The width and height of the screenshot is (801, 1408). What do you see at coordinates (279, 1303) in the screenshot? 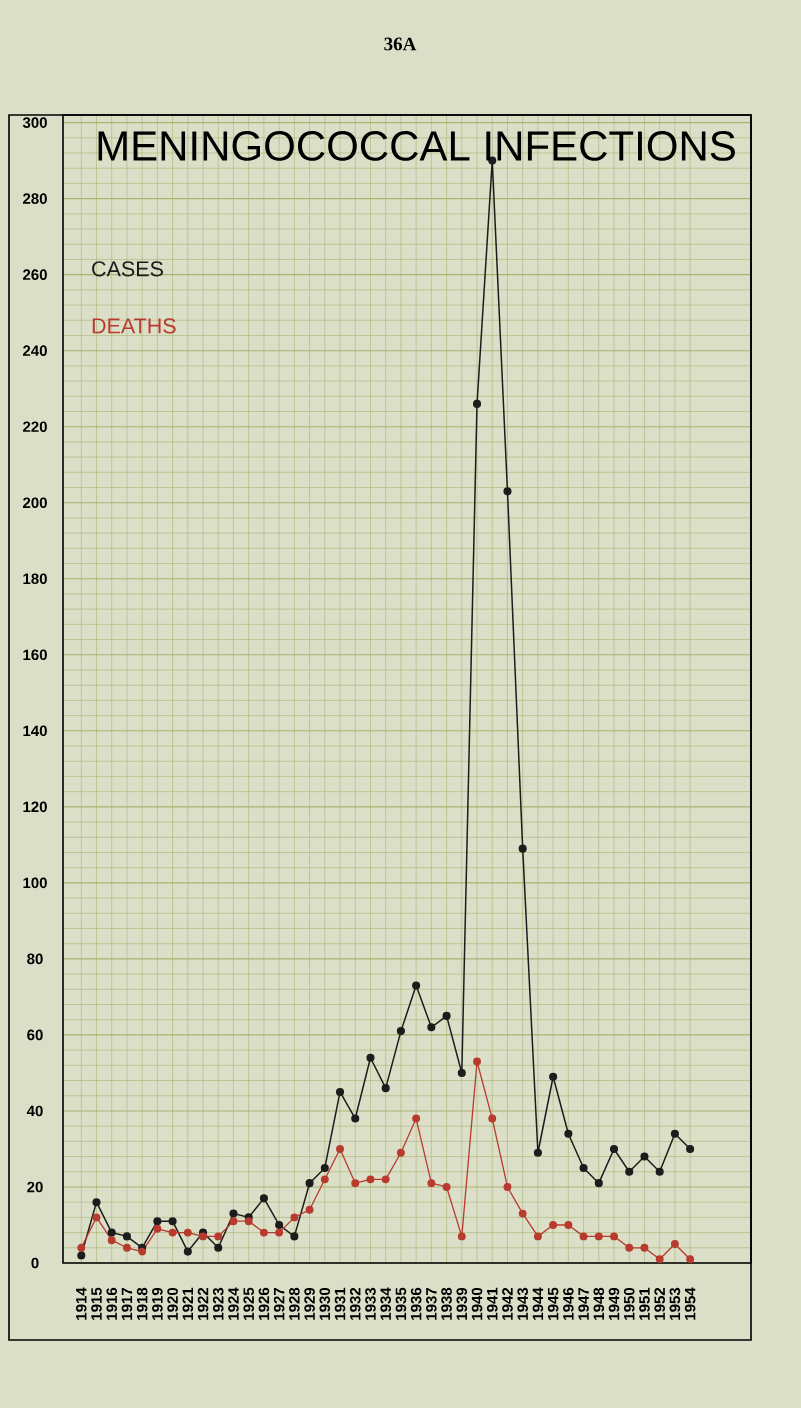
I see `x-tick-label: 1927` at bounding box center [279, 1303].